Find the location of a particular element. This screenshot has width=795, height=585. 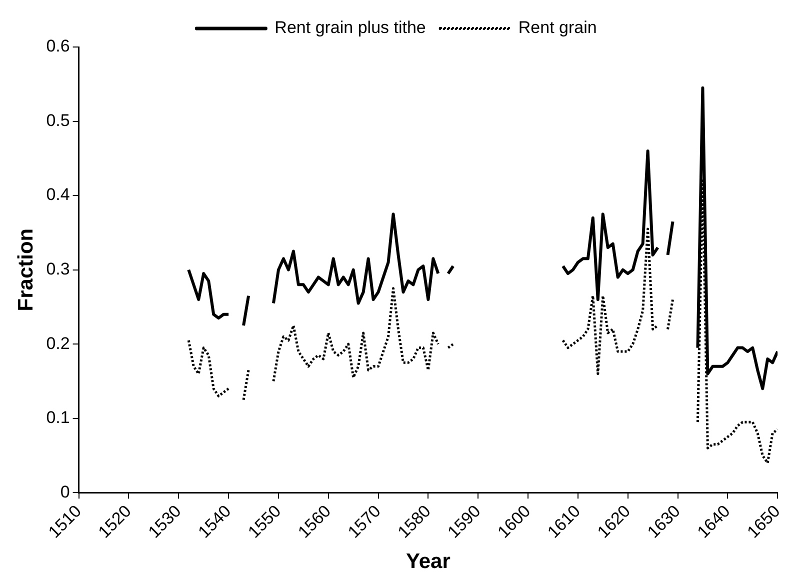

y-tick-label: 0 is located at coordinates (65, 492).